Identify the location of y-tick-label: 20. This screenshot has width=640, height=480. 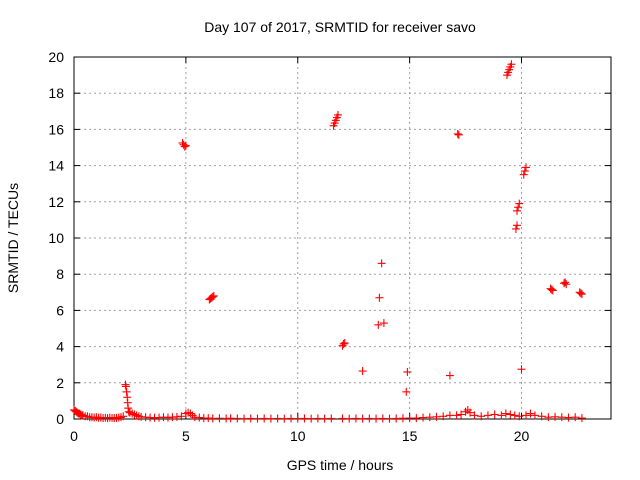
(56, 57).